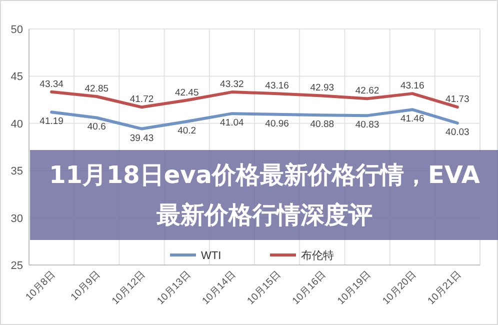 The width and height of the screenshot is (498, 325). Describe the element at coordinates (355, 288) in the screenshot. I see `x-tick-label: 10月19日` at that location.